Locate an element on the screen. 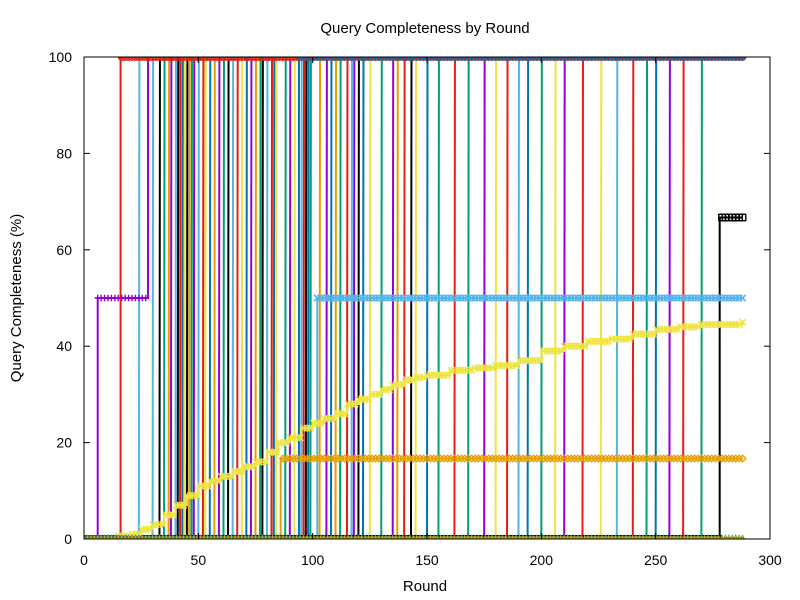 This screenshot has width=800, height=600. x-tick-label: 200 is located at coordinates (542, 560).